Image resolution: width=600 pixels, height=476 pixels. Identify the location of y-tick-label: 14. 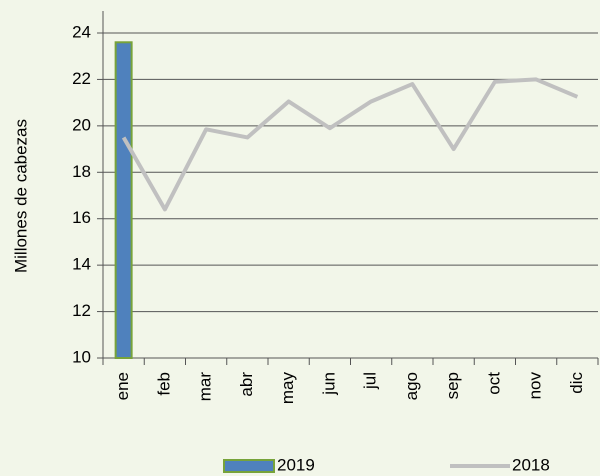
(81, 264).